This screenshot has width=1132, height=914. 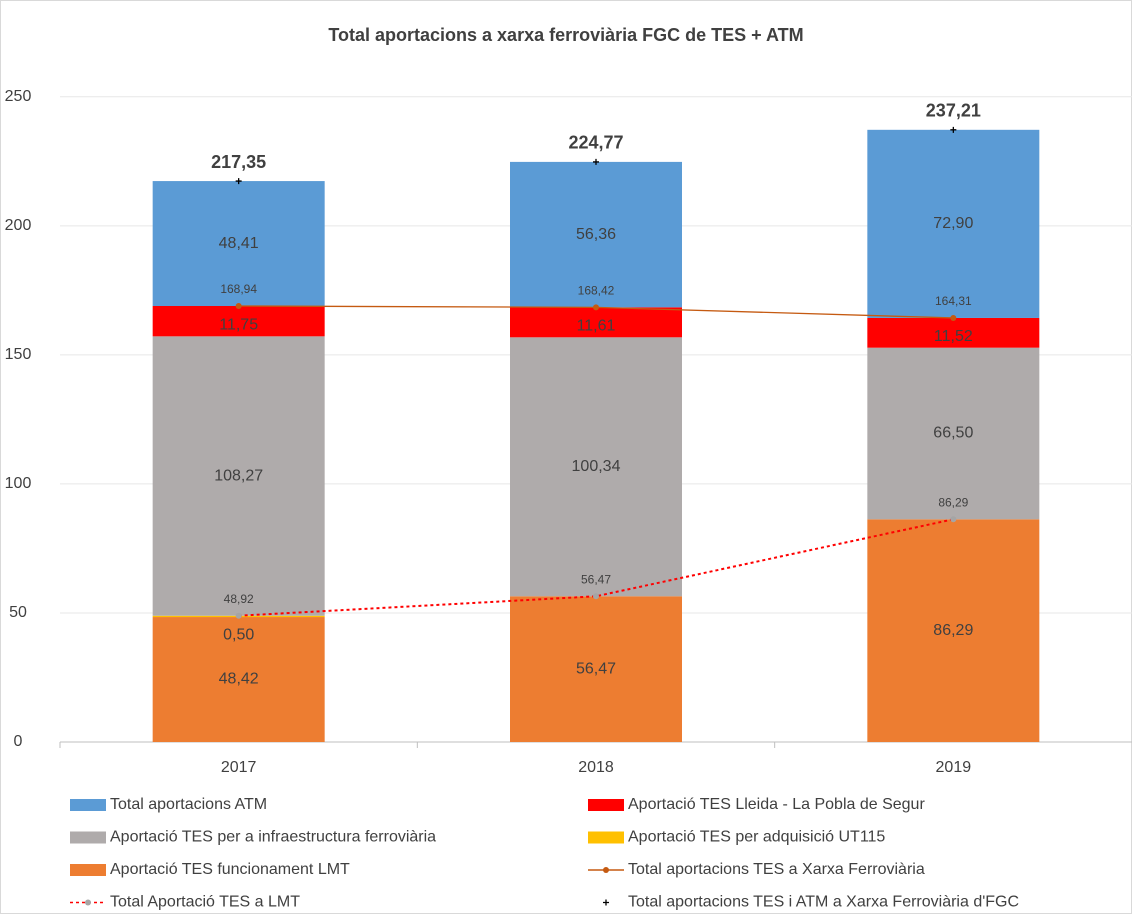 I want to click on segment-label: 48,42, so click(x=239, y=679).